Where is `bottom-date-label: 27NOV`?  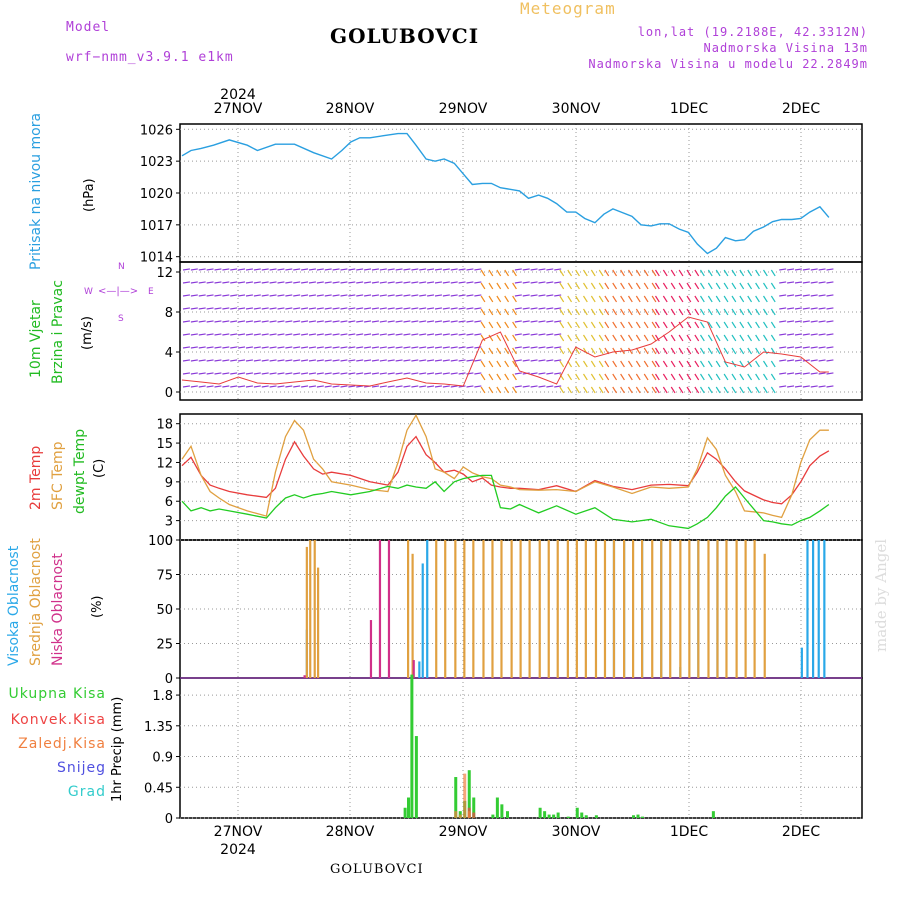 bottom-date-label: 27NOV is located at coordinates (238, 832).